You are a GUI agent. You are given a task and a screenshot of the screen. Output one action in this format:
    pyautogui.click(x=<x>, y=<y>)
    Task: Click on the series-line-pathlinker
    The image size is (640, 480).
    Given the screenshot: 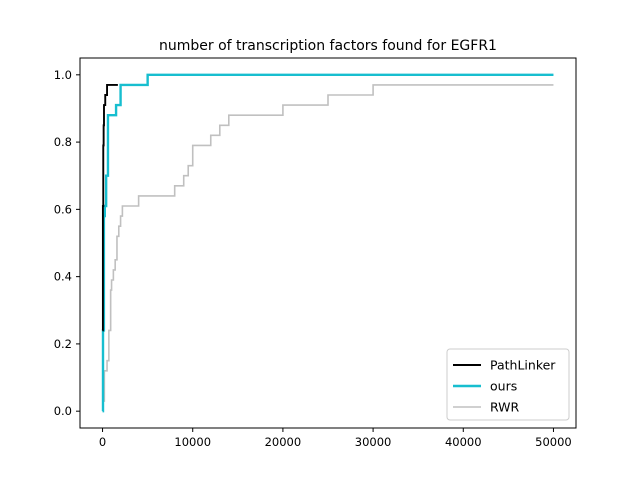 What is the action you would take?
    pyautogui.click(x=109, y=207)
    